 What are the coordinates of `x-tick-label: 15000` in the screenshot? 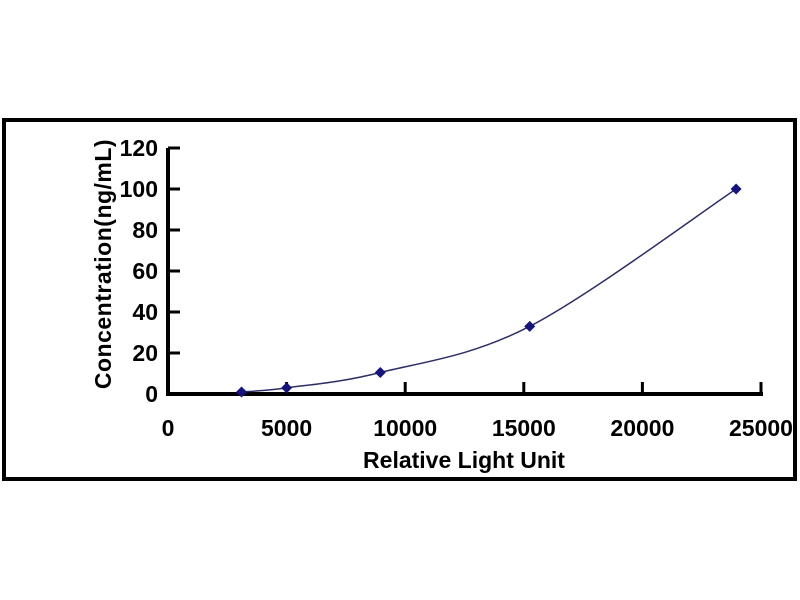 It's located at (524, 428).